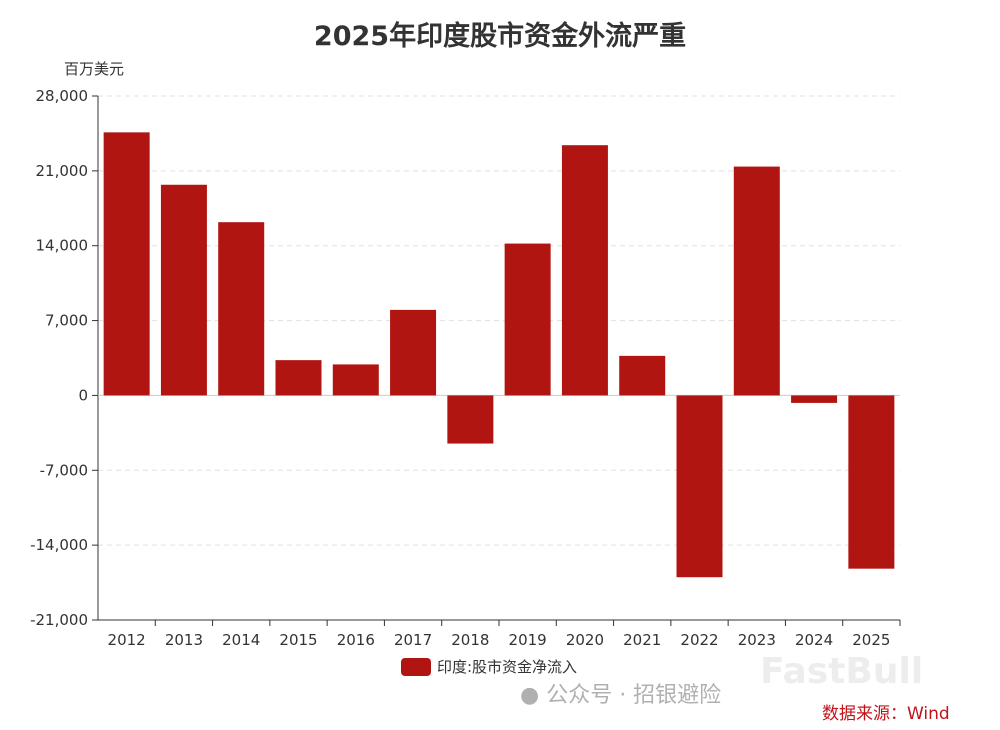 Image resolution: width=1000 pixels, height=730 pixels. Describe the element at coordinates (62, 96) in the screenshot. I see `y-tick-label: 28,000` at that location.